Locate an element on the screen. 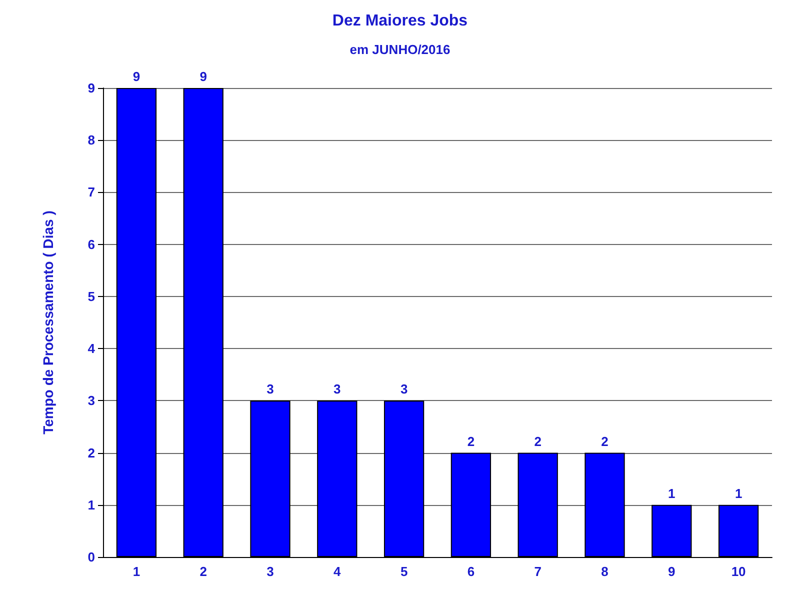 The width and height of the screenshot is (800, 600). x-tick-label: 3 is located at coordinates (270, 571).